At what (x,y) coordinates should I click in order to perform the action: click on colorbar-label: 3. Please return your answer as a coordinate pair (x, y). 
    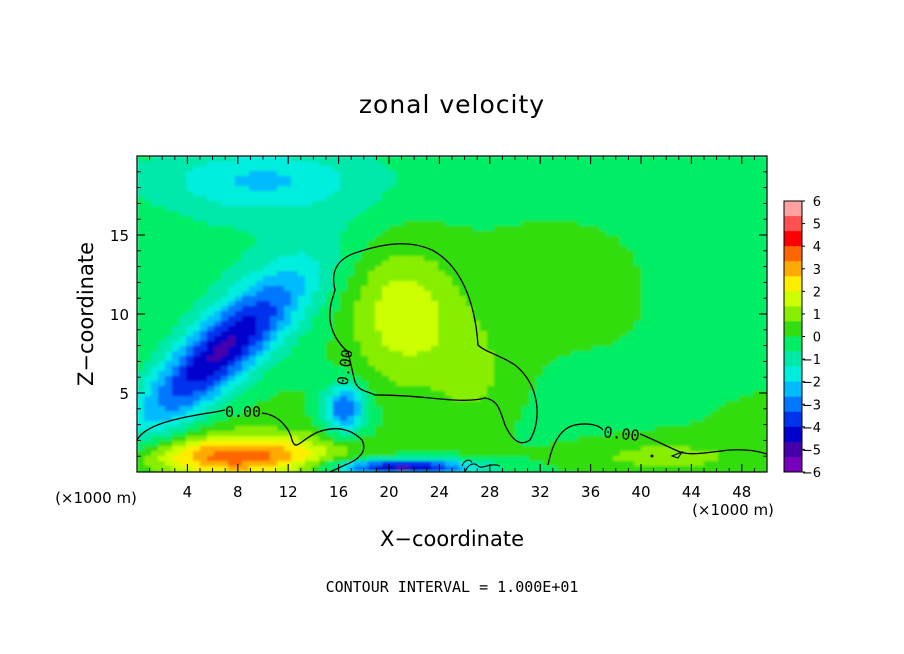
    Looking at the image, I should click on (817, 270).